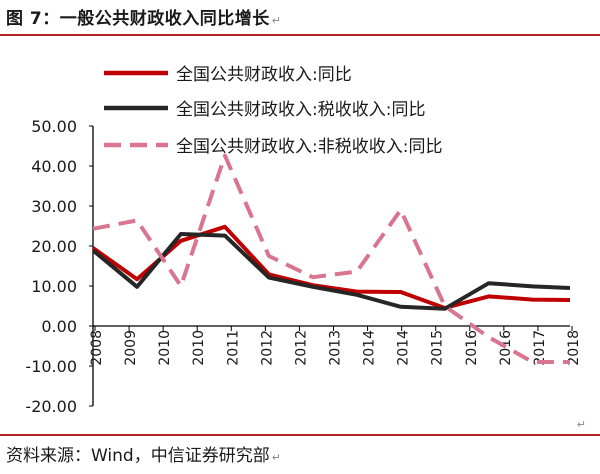  Describe the element at coordinates (300, 435) in the screenshot. I see `bottom-rule` at that location.